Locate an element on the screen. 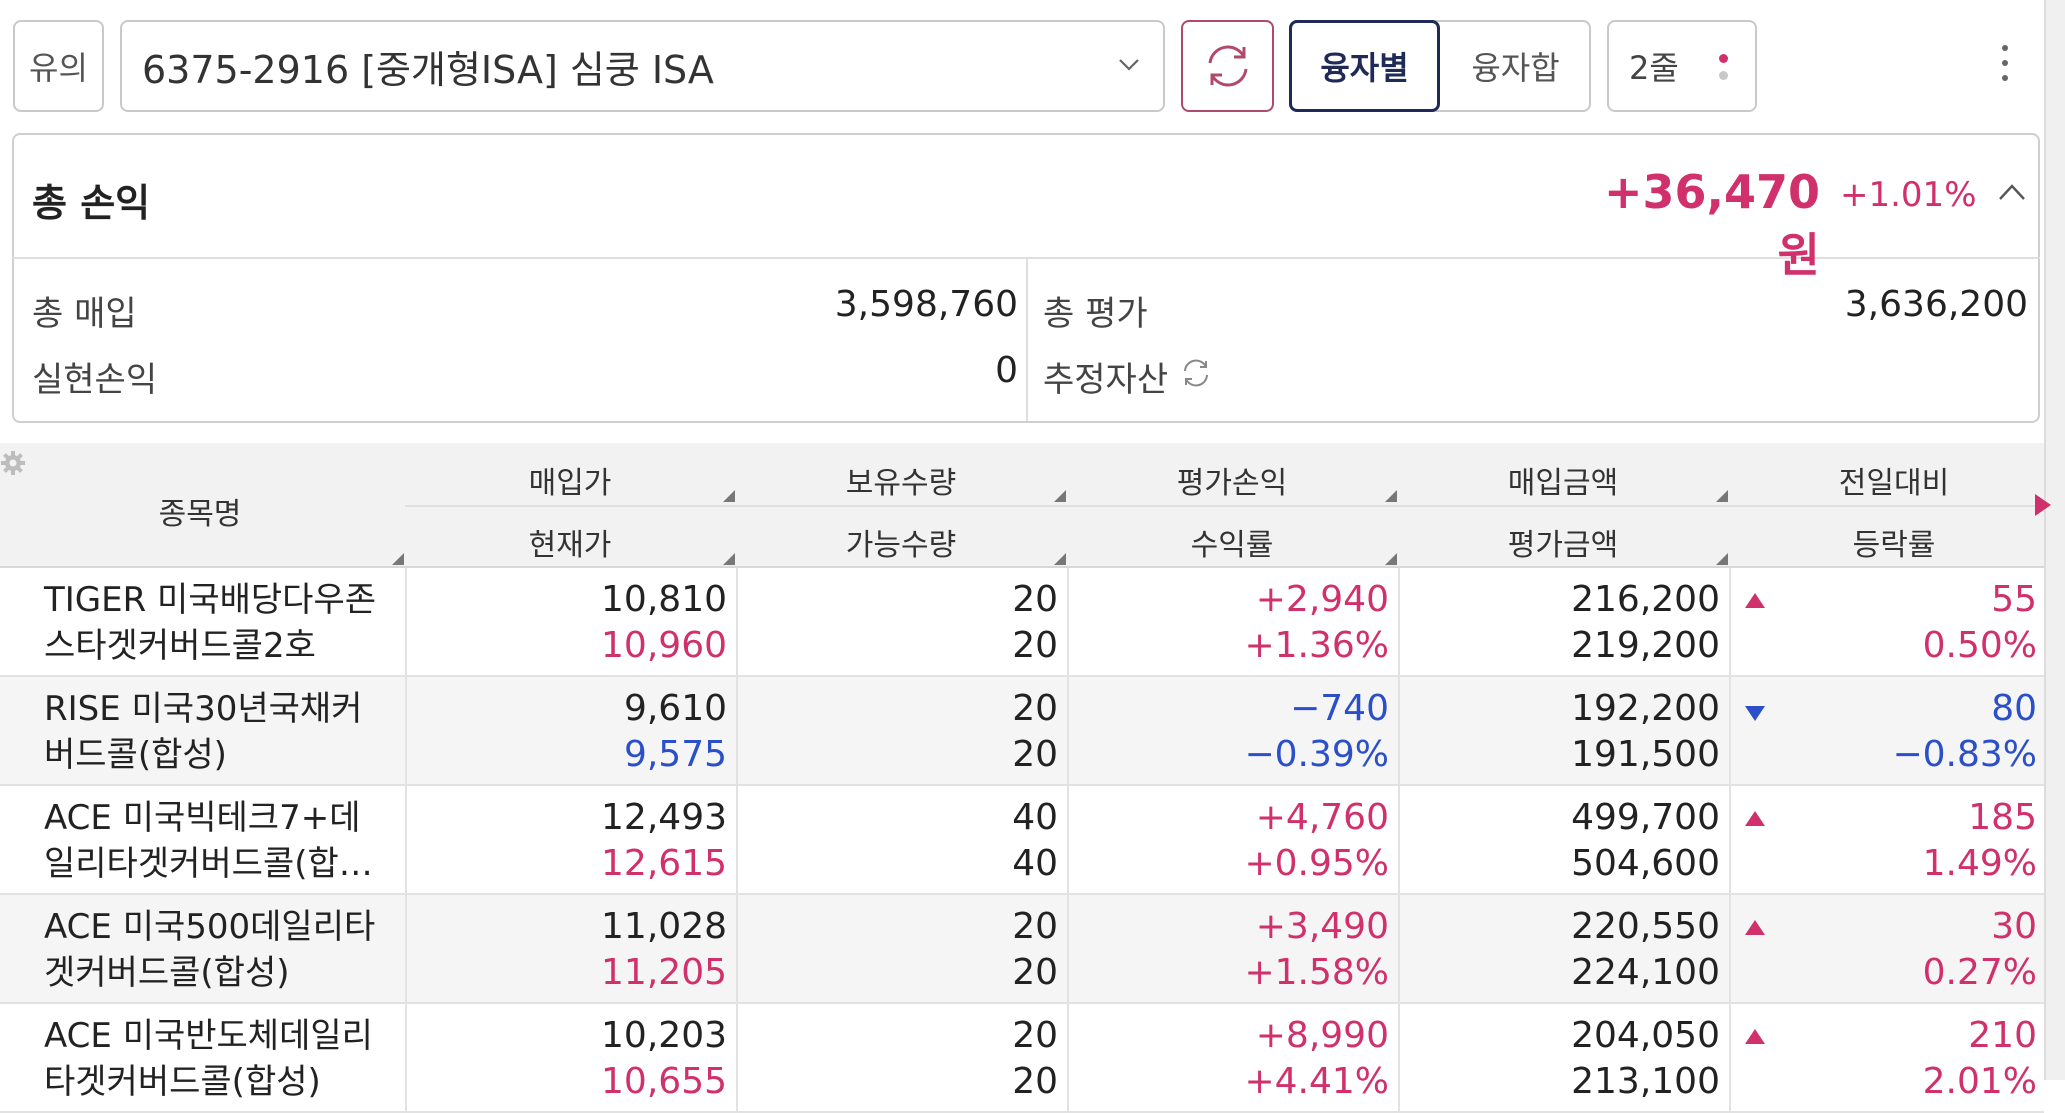 The image size is (2065, 1113). stock-name-line1: ACE 미국반도체데일리 is located at coordinates (208, 1036).